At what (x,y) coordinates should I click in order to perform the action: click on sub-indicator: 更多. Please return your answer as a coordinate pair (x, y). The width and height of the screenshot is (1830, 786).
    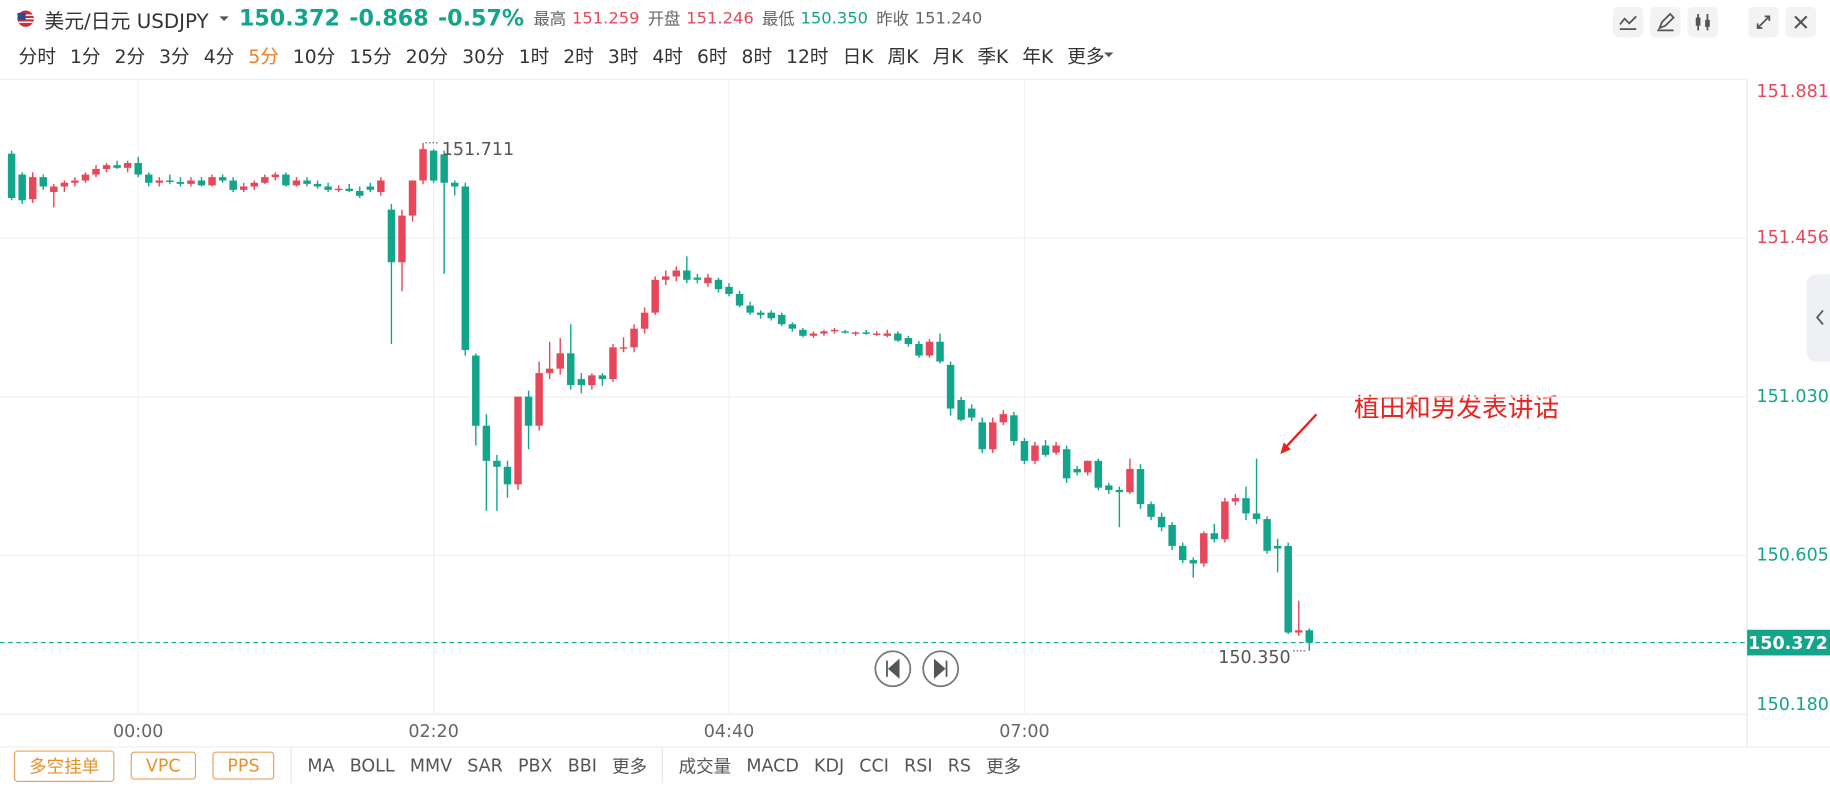
    Looking at the image, I should click on (1004, 766).